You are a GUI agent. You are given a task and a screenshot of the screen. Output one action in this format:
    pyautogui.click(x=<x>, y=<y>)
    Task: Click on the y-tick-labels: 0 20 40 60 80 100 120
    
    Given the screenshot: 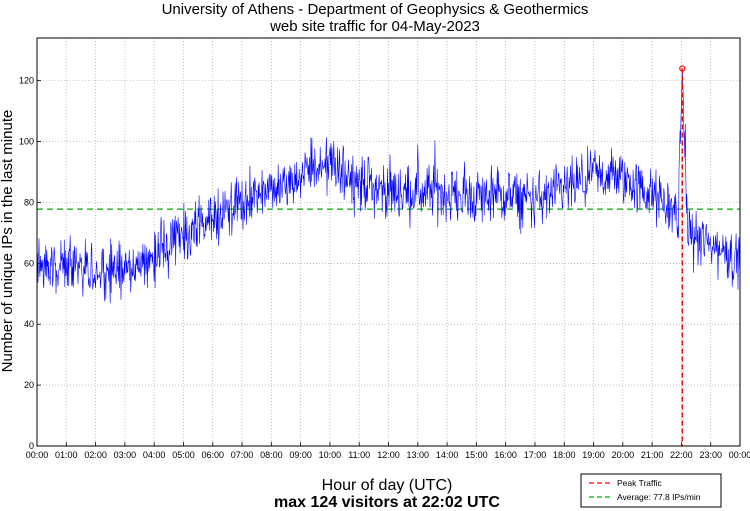 What is the action you would take?
    pyautogui.click(x=26, y=263)
    